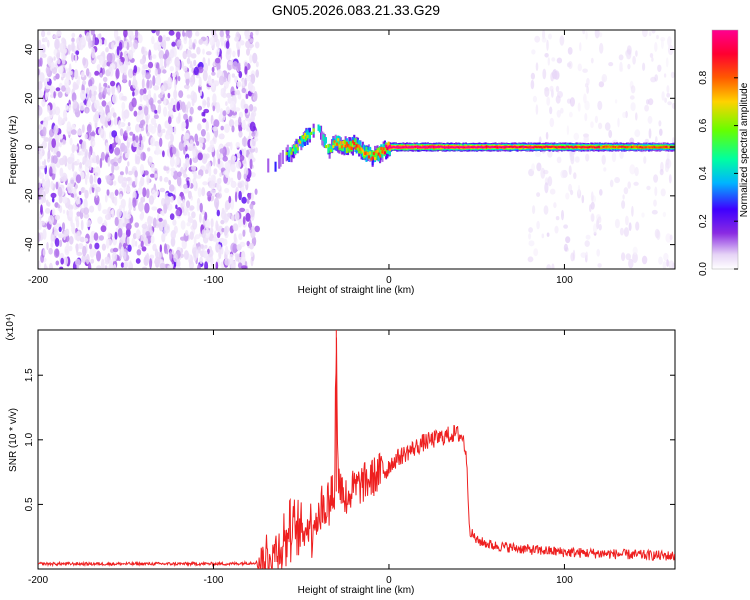 The width and height of the screenshot is (750, 600). I want to click on snr-x-label: Height of straight line (km), so click(356, 590).